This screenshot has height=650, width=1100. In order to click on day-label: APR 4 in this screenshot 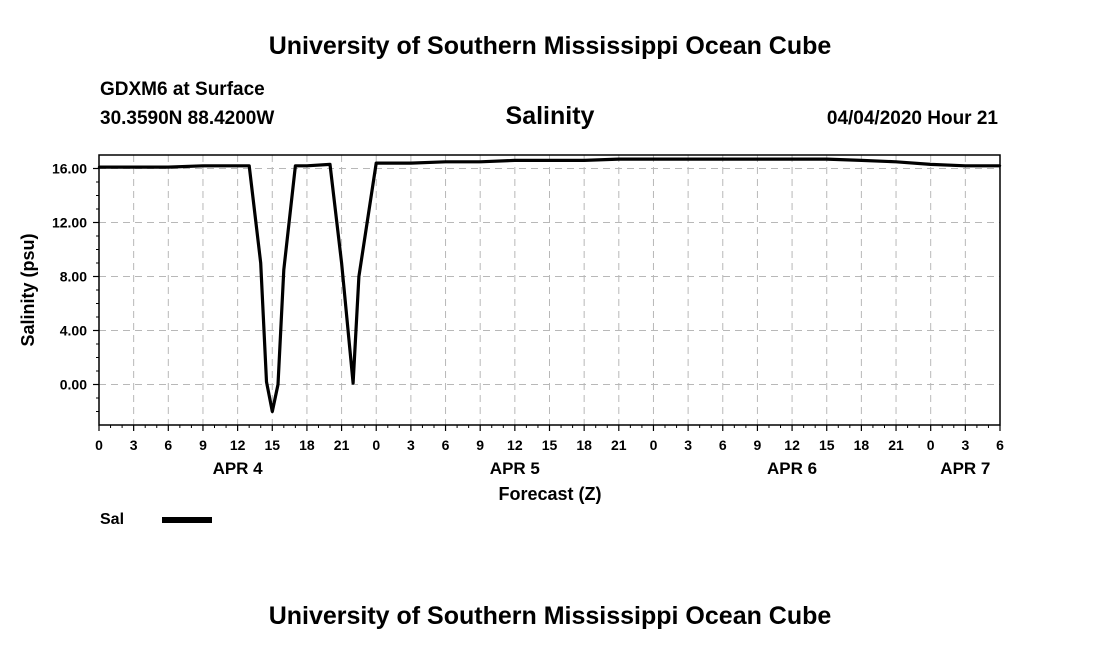, I will do `click(238, 468)`.